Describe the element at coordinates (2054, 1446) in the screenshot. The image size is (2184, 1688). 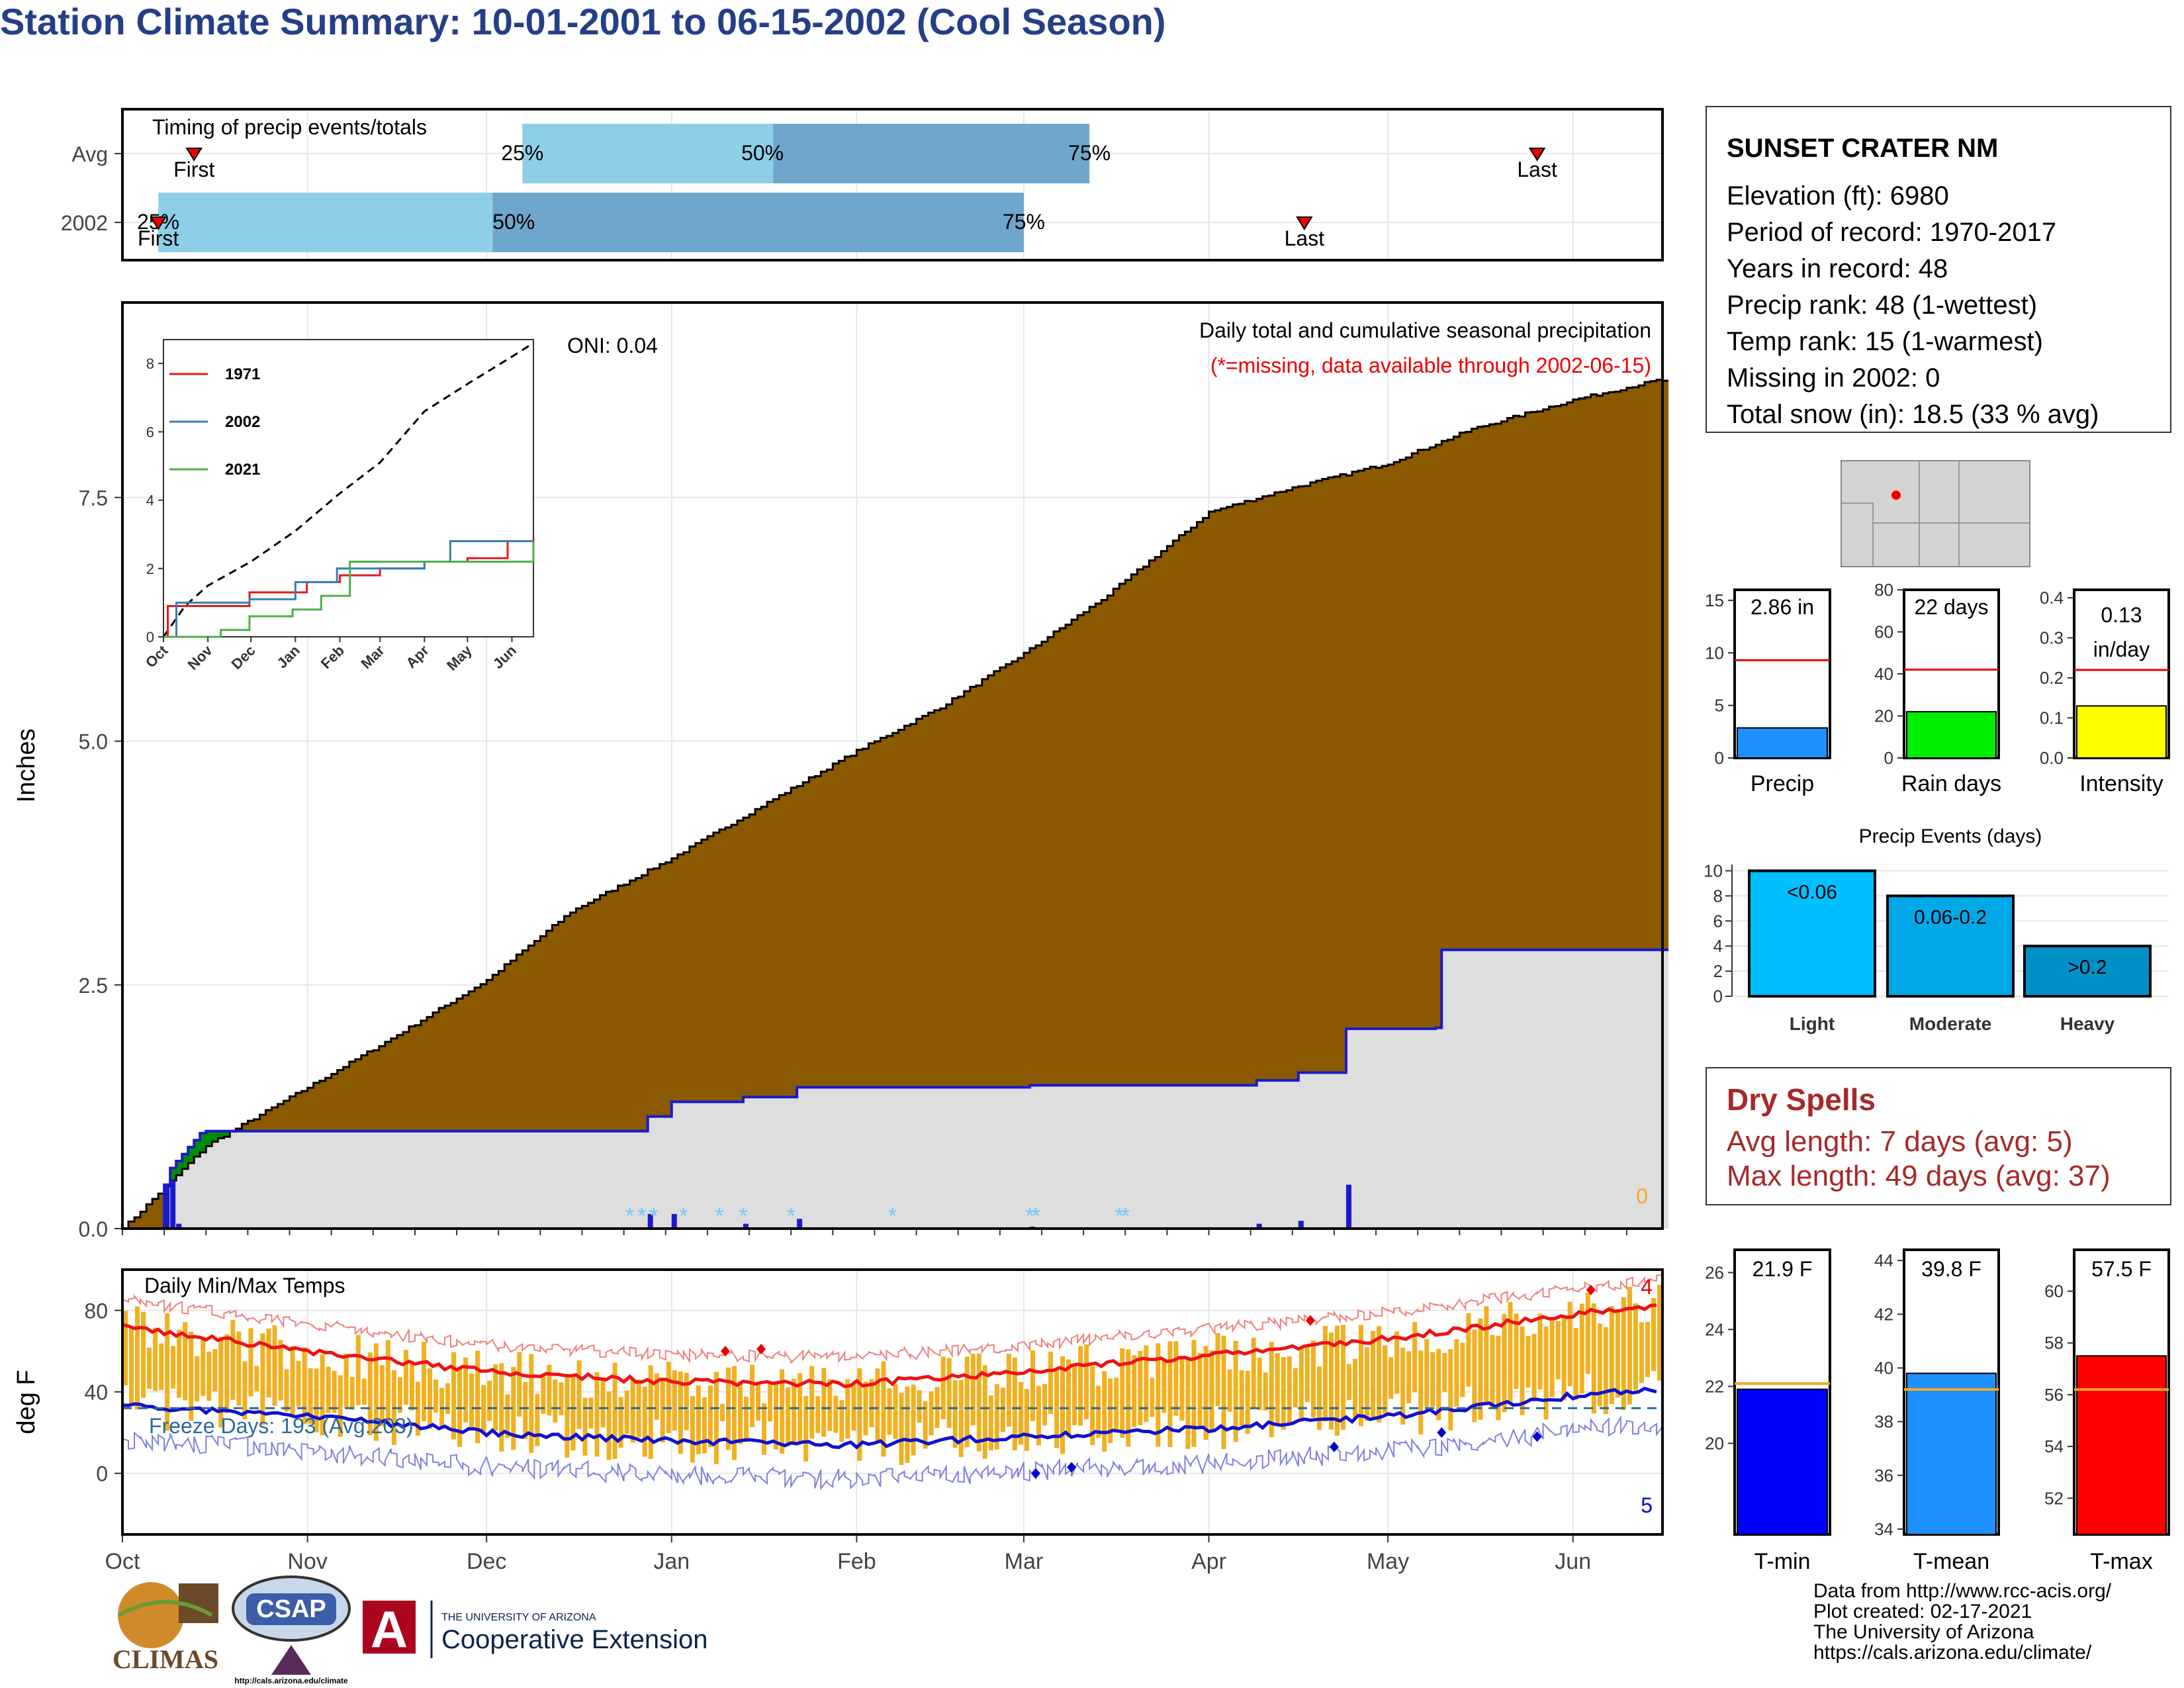
I see `temp-bar-tick-label: 54` at that location.